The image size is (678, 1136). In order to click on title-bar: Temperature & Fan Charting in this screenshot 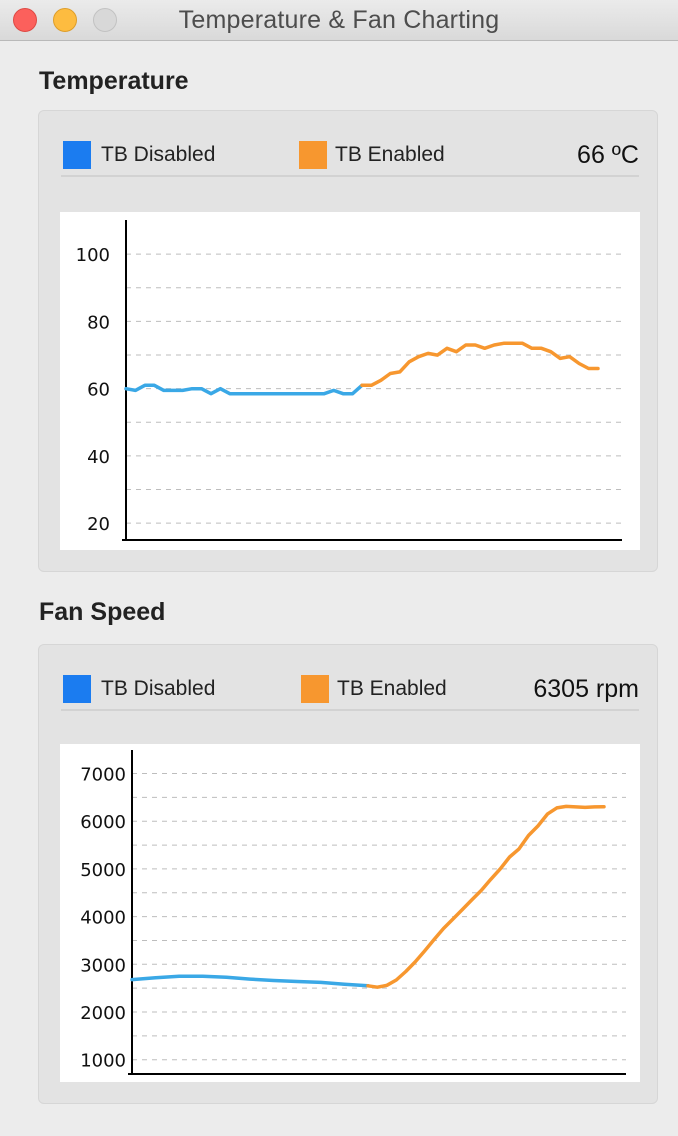, I will do `click(339, 20)`.